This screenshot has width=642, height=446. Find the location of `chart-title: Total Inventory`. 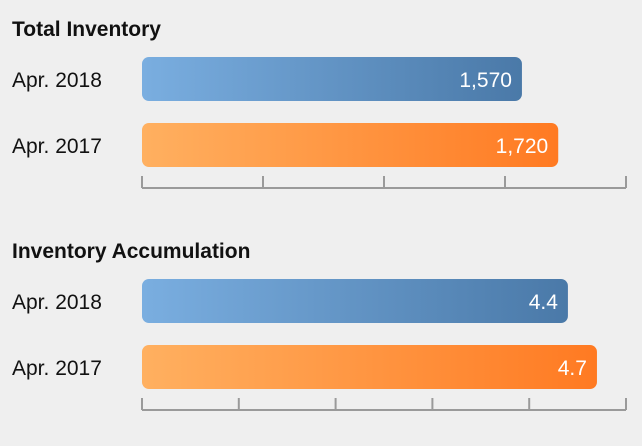

chart-title: Total Inventory is located at coordinates (86, 29).